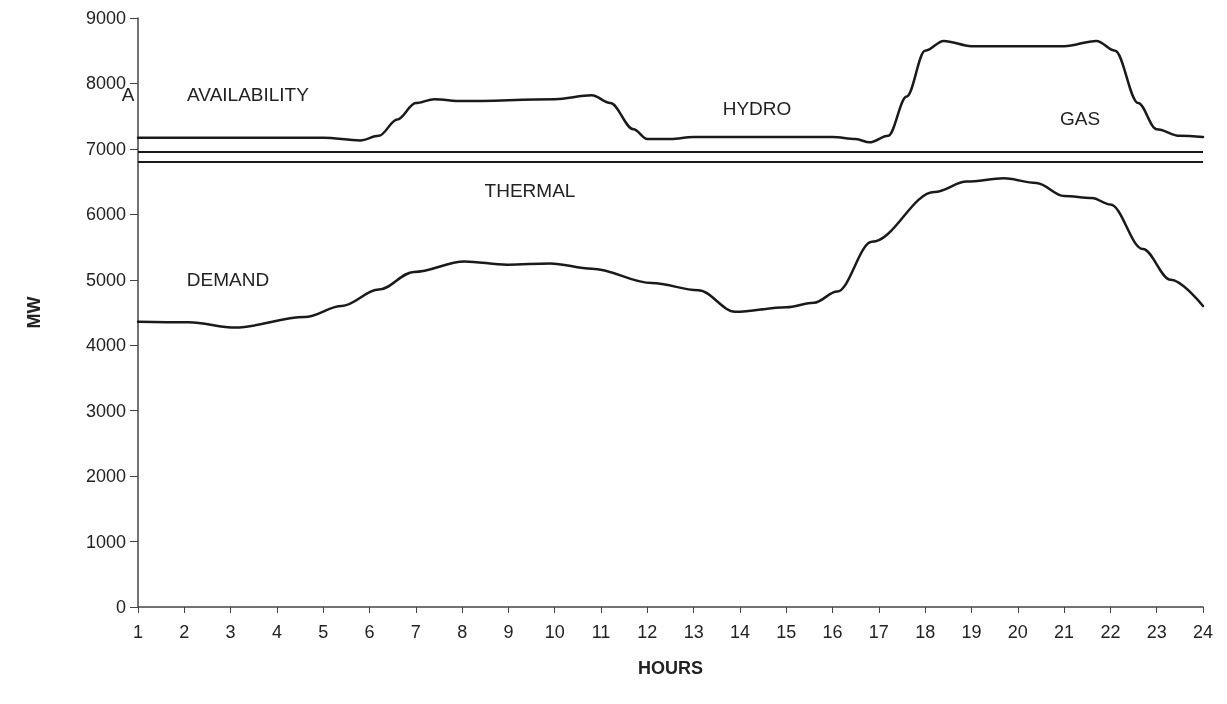 Image resolution: width=1227 pixels, height=704 pixels. Describe the element at coordinates (34, 312) in the screenshot. I see `y-axis-title: MW` at that location.